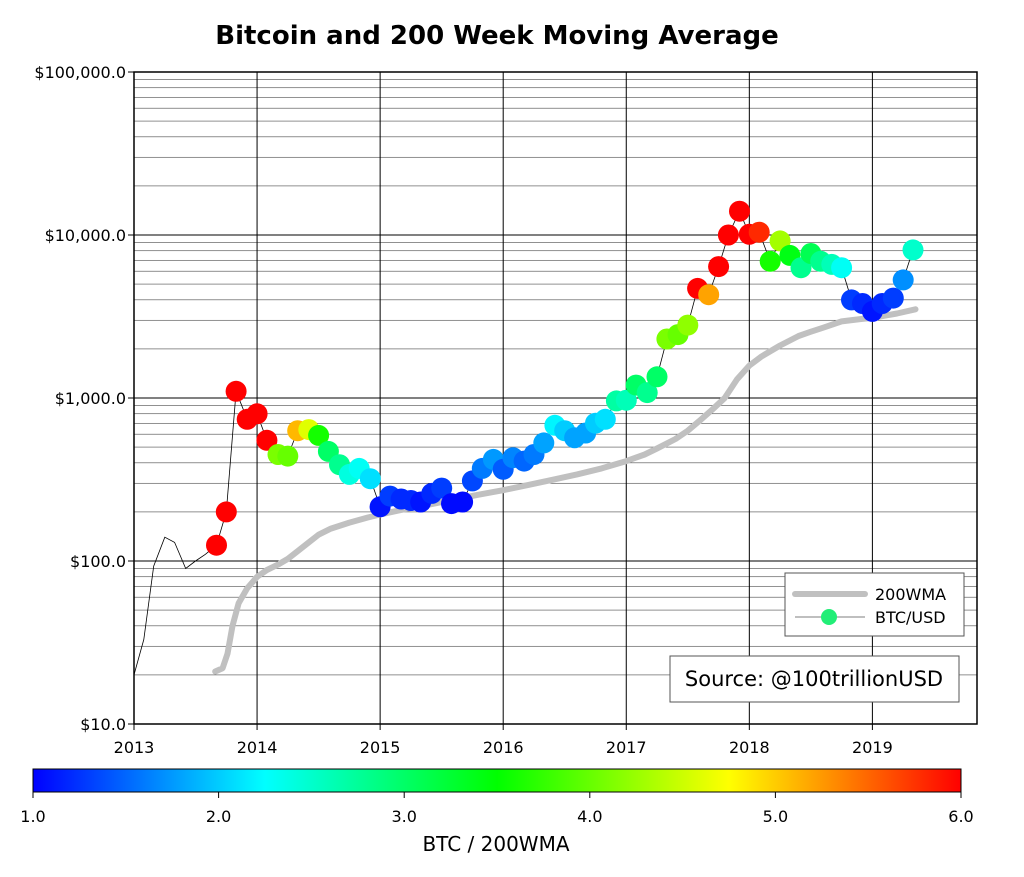 The image size is (1024, 877). I want to click on colorbar-tick-label: 5.0, so click(775, 816).